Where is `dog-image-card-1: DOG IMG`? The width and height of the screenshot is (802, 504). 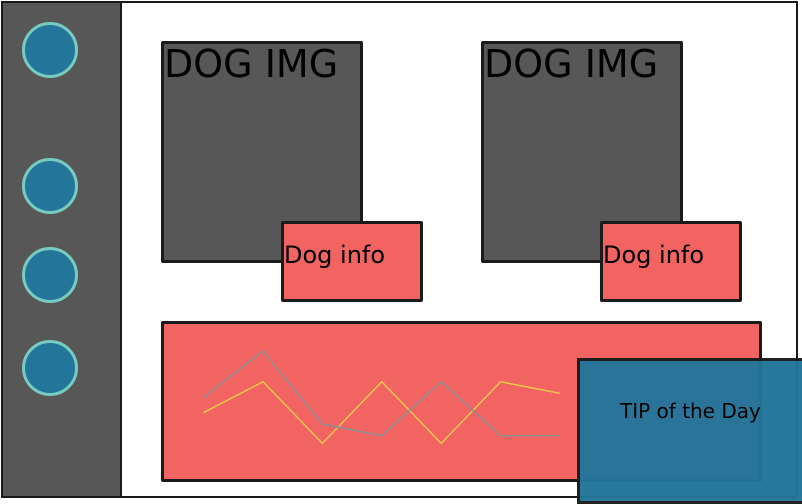
dog-image-card-1: DOG IMG is located at coordinates (262, 152).